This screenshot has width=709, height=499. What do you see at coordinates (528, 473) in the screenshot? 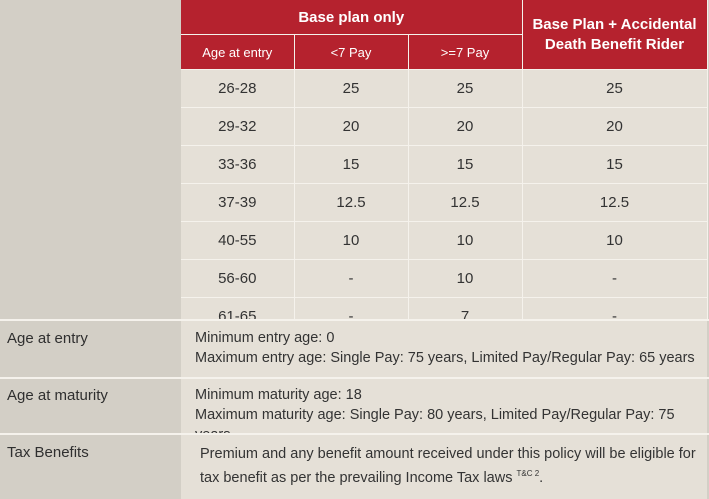
I see `tnc-reference: T&C 2` at bounding box center [528, 473].